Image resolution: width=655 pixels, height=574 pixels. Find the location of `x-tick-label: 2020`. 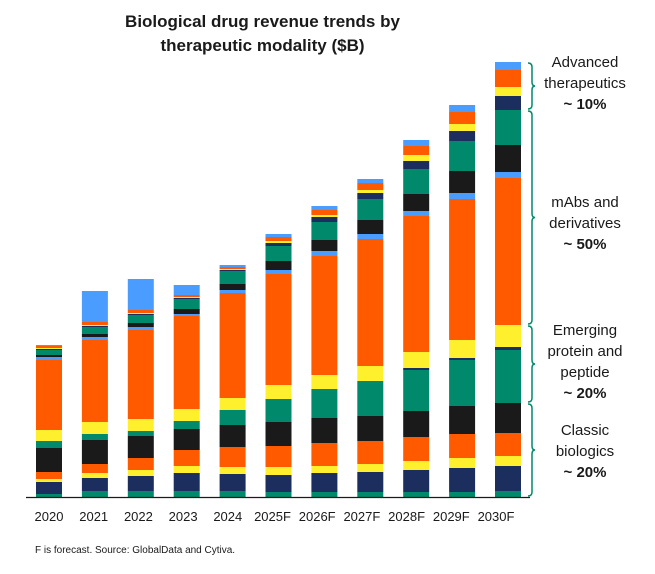

x-tick-label: 2020 is located at coordinates (49, 516).